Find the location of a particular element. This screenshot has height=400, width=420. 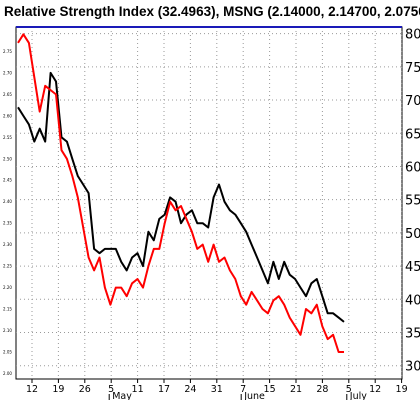

x-axis: 12 19 26 5 11 17 24 31 7 15 21 28 5 12 19 May June July is located at coordinates (217, 389).